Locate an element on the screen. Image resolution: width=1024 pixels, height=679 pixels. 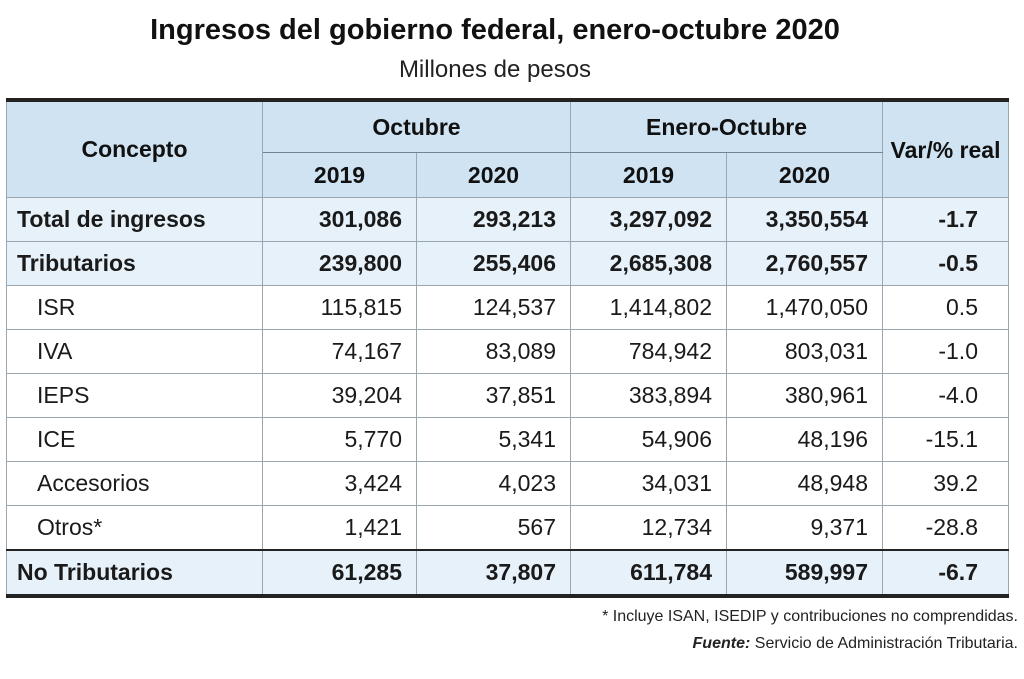
row-label: IVA is located at coordinates (134, 351).